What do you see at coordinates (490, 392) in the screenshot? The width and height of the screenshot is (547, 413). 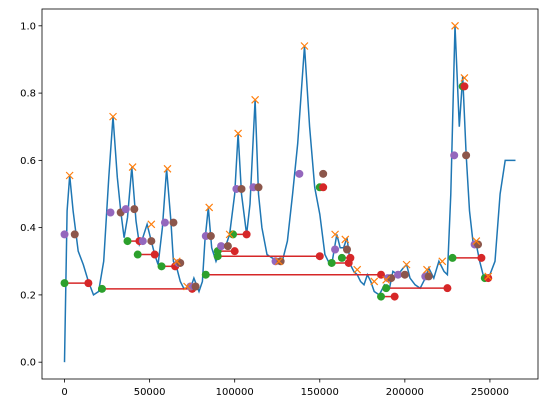 I see `x-tick-label: 250000` at bounding box center [490, 392].